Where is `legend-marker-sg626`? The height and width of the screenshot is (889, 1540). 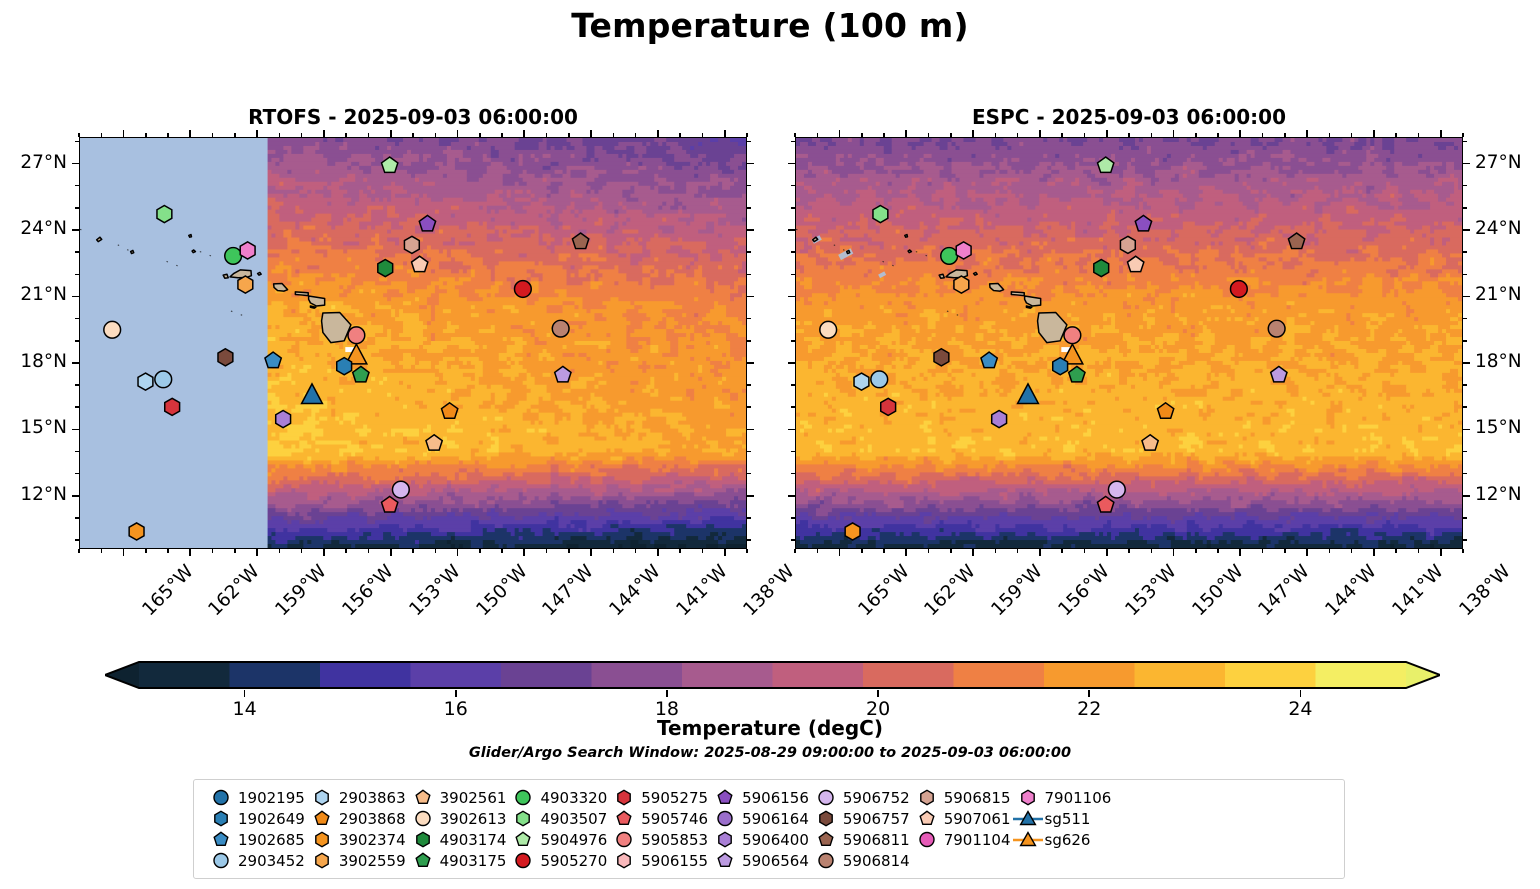
legend-marker-sg626 is located at coordinates (1028, 839).